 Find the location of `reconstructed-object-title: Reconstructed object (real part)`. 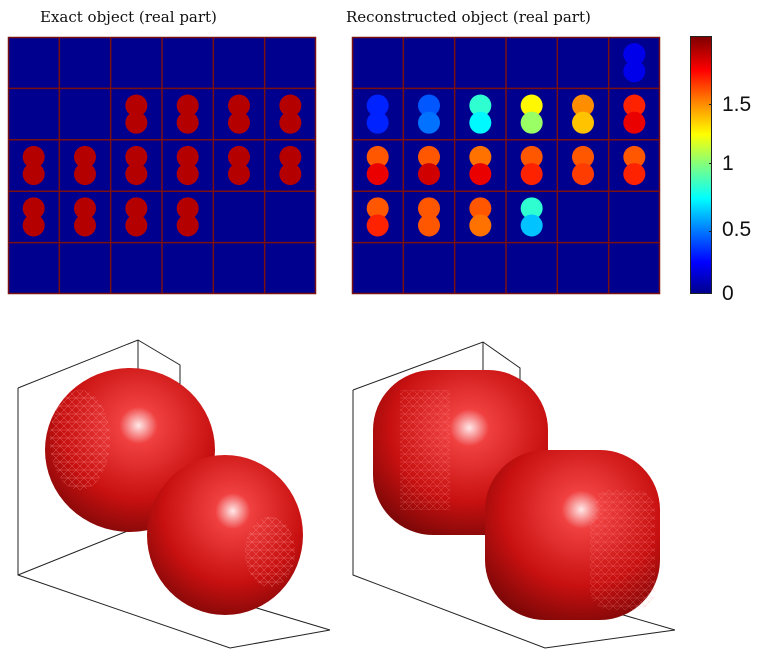

reconstructed-object-title: Reconstructed object (real part) is located at coordinates (468, 17).